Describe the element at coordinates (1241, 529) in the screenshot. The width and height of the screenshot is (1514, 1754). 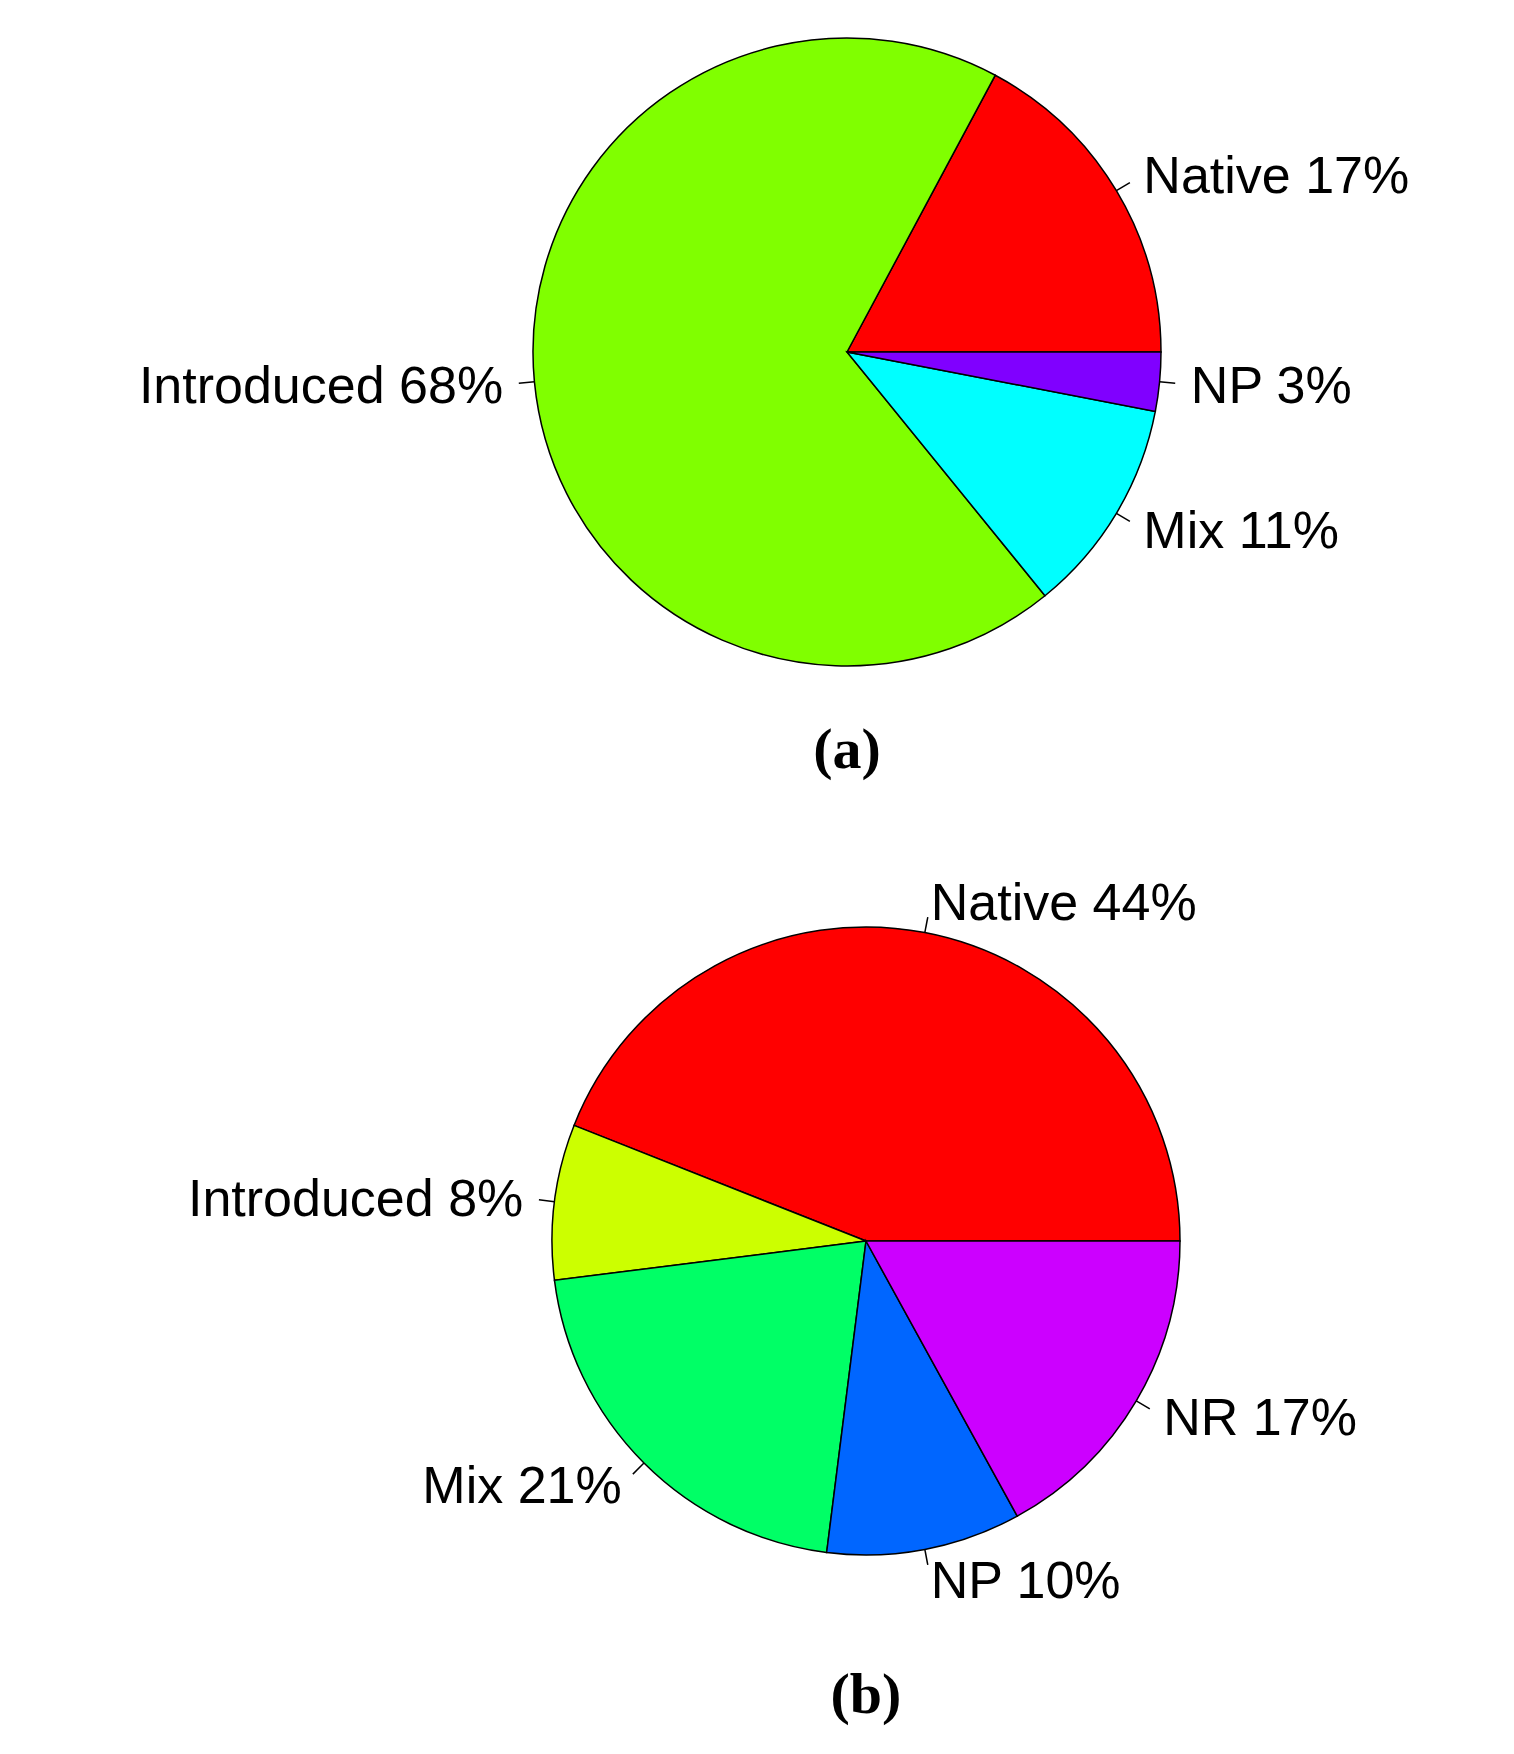
I see `slice-label: Mix 11%` at that location.